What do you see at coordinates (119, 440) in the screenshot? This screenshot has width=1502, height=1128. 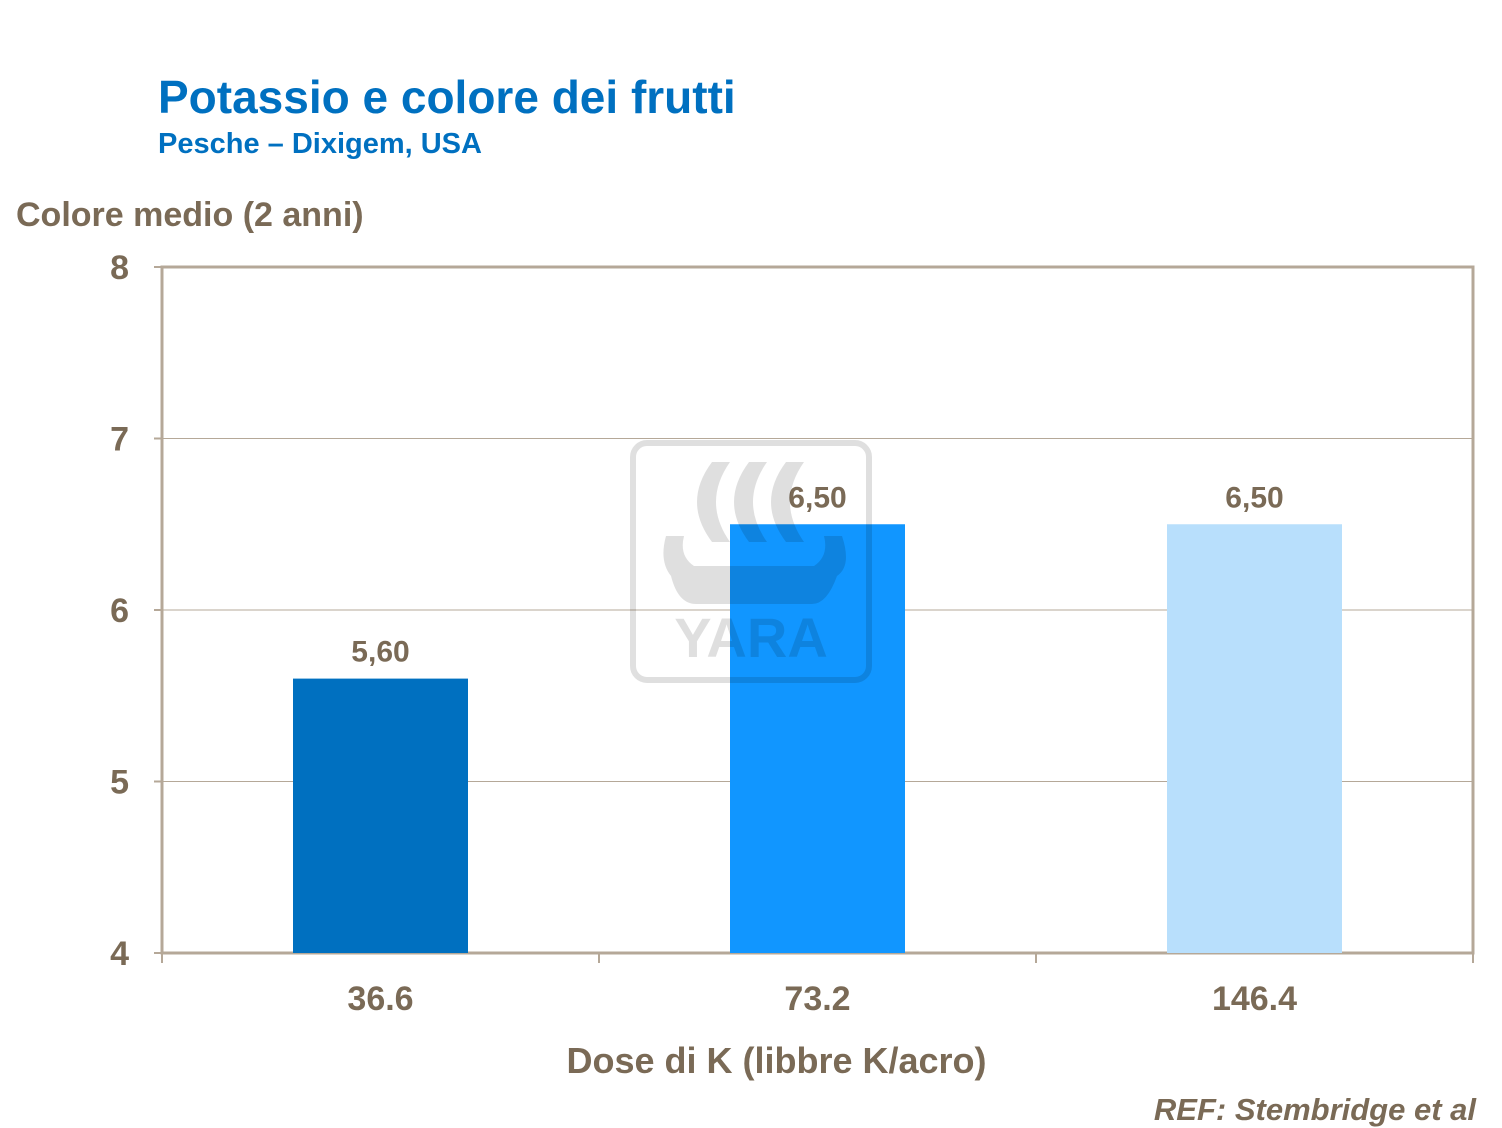 I see `y-tick-label: 7` at bounding box center [119, 440].